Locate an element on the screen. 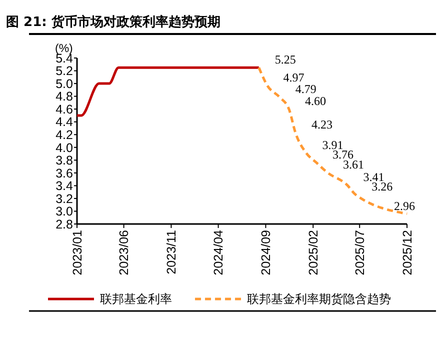 This screenshot has width=440, height=343. x-tick-label: 2025/02 is located at coordinates (313, 253).